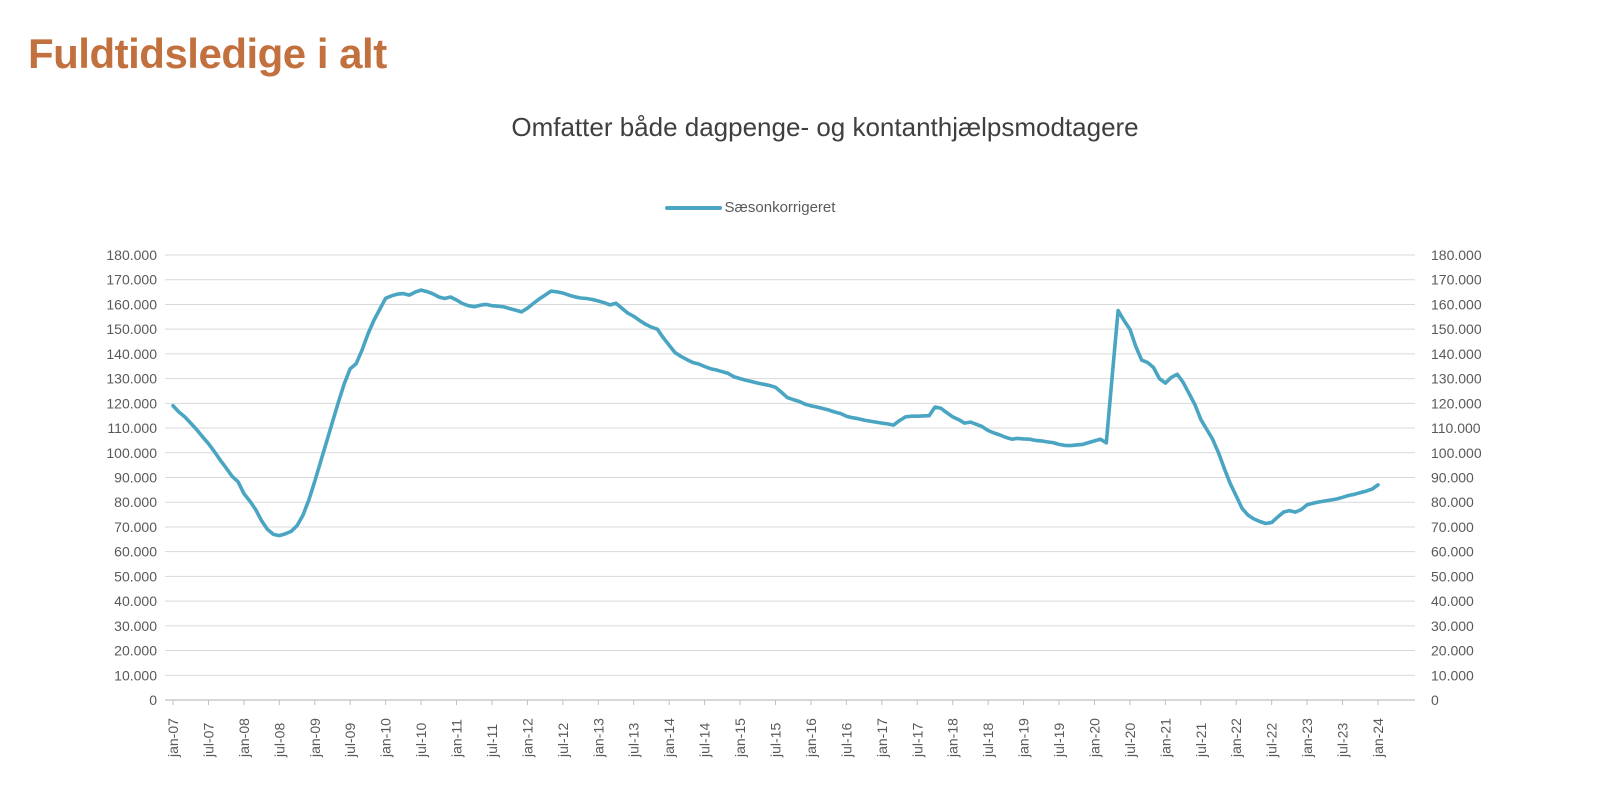 The height and width of the screenshot is (800, 1600). What do you see at coordinates (634, 740) in the screenshot?
I see `x-tick-label: jul-13` at bounding box center [634, 740].